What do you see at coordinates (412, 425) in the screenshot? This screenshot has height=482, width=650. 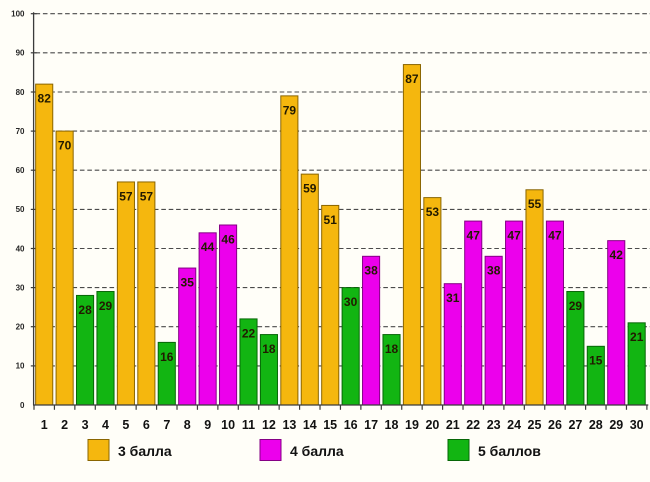 I see `svg-text: 19` at bounding box center [412, 425].